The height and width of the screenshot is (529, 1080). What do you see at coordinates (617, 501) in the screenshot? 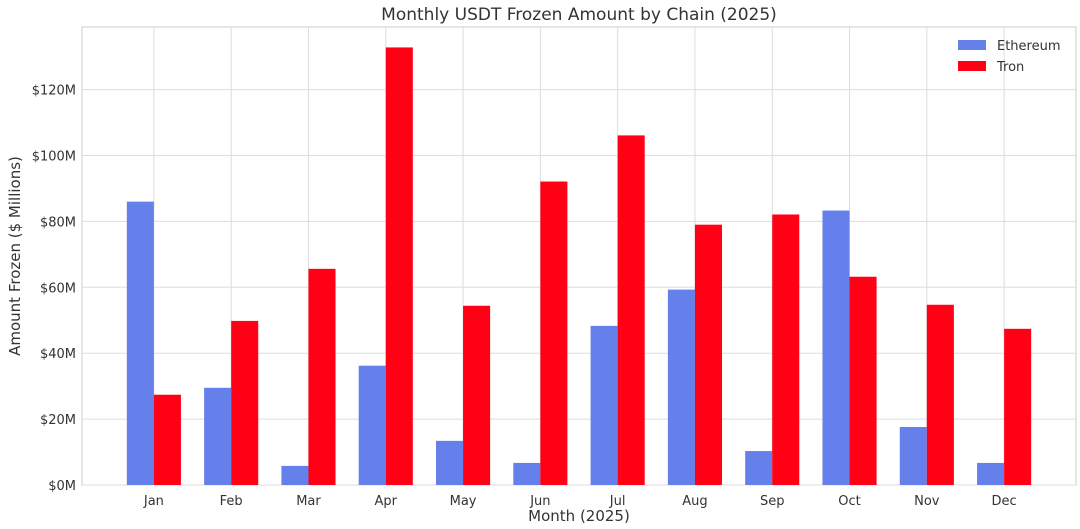
I see `x-tick-label: Jul` at bounding box center [617, 501].